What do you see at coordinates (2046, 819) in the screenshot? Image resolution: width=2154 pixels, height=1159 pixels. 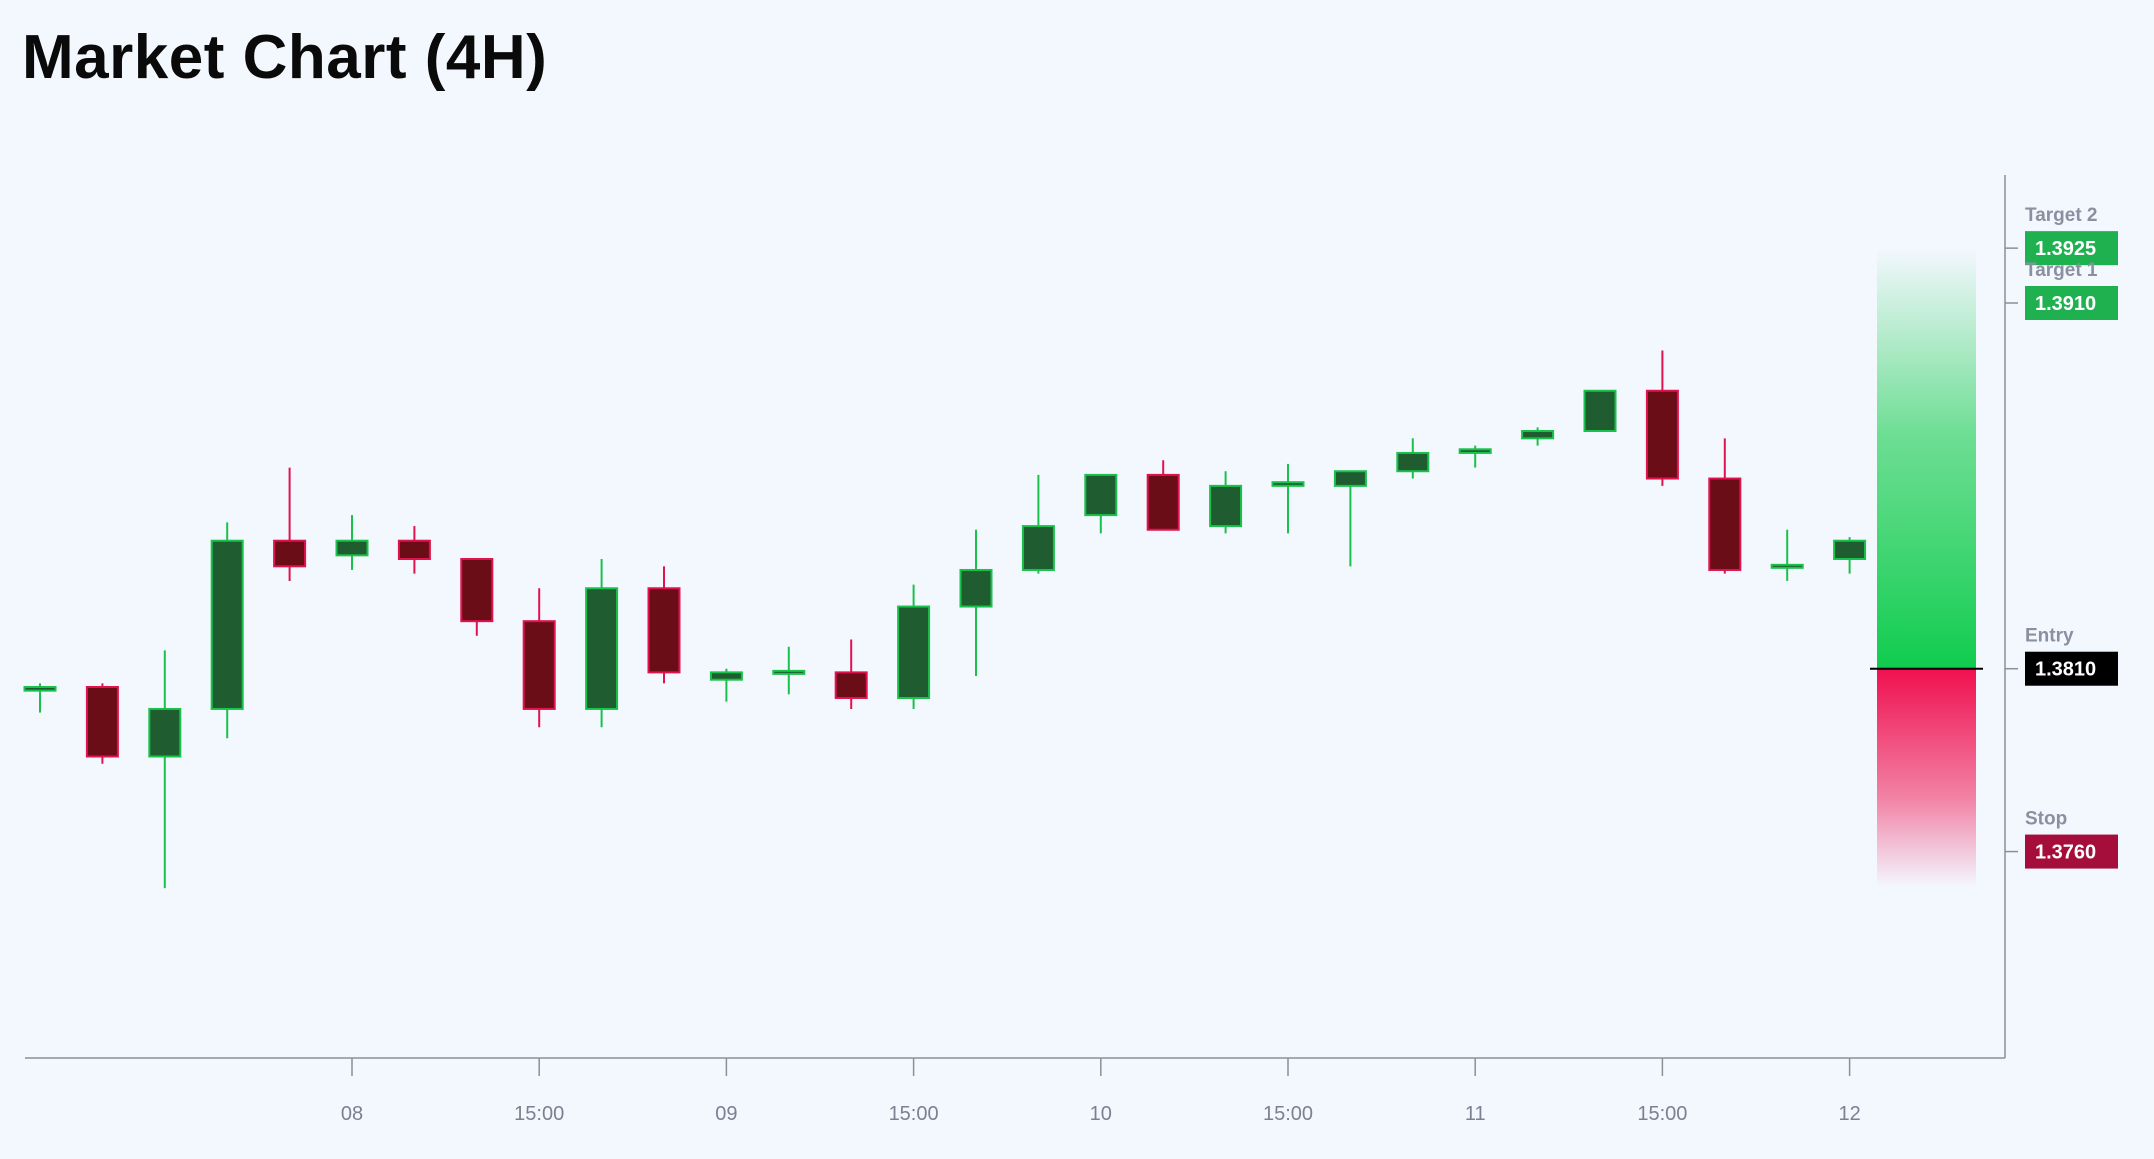 I see `level-name: Stop` at bounding box center [2046, 819].